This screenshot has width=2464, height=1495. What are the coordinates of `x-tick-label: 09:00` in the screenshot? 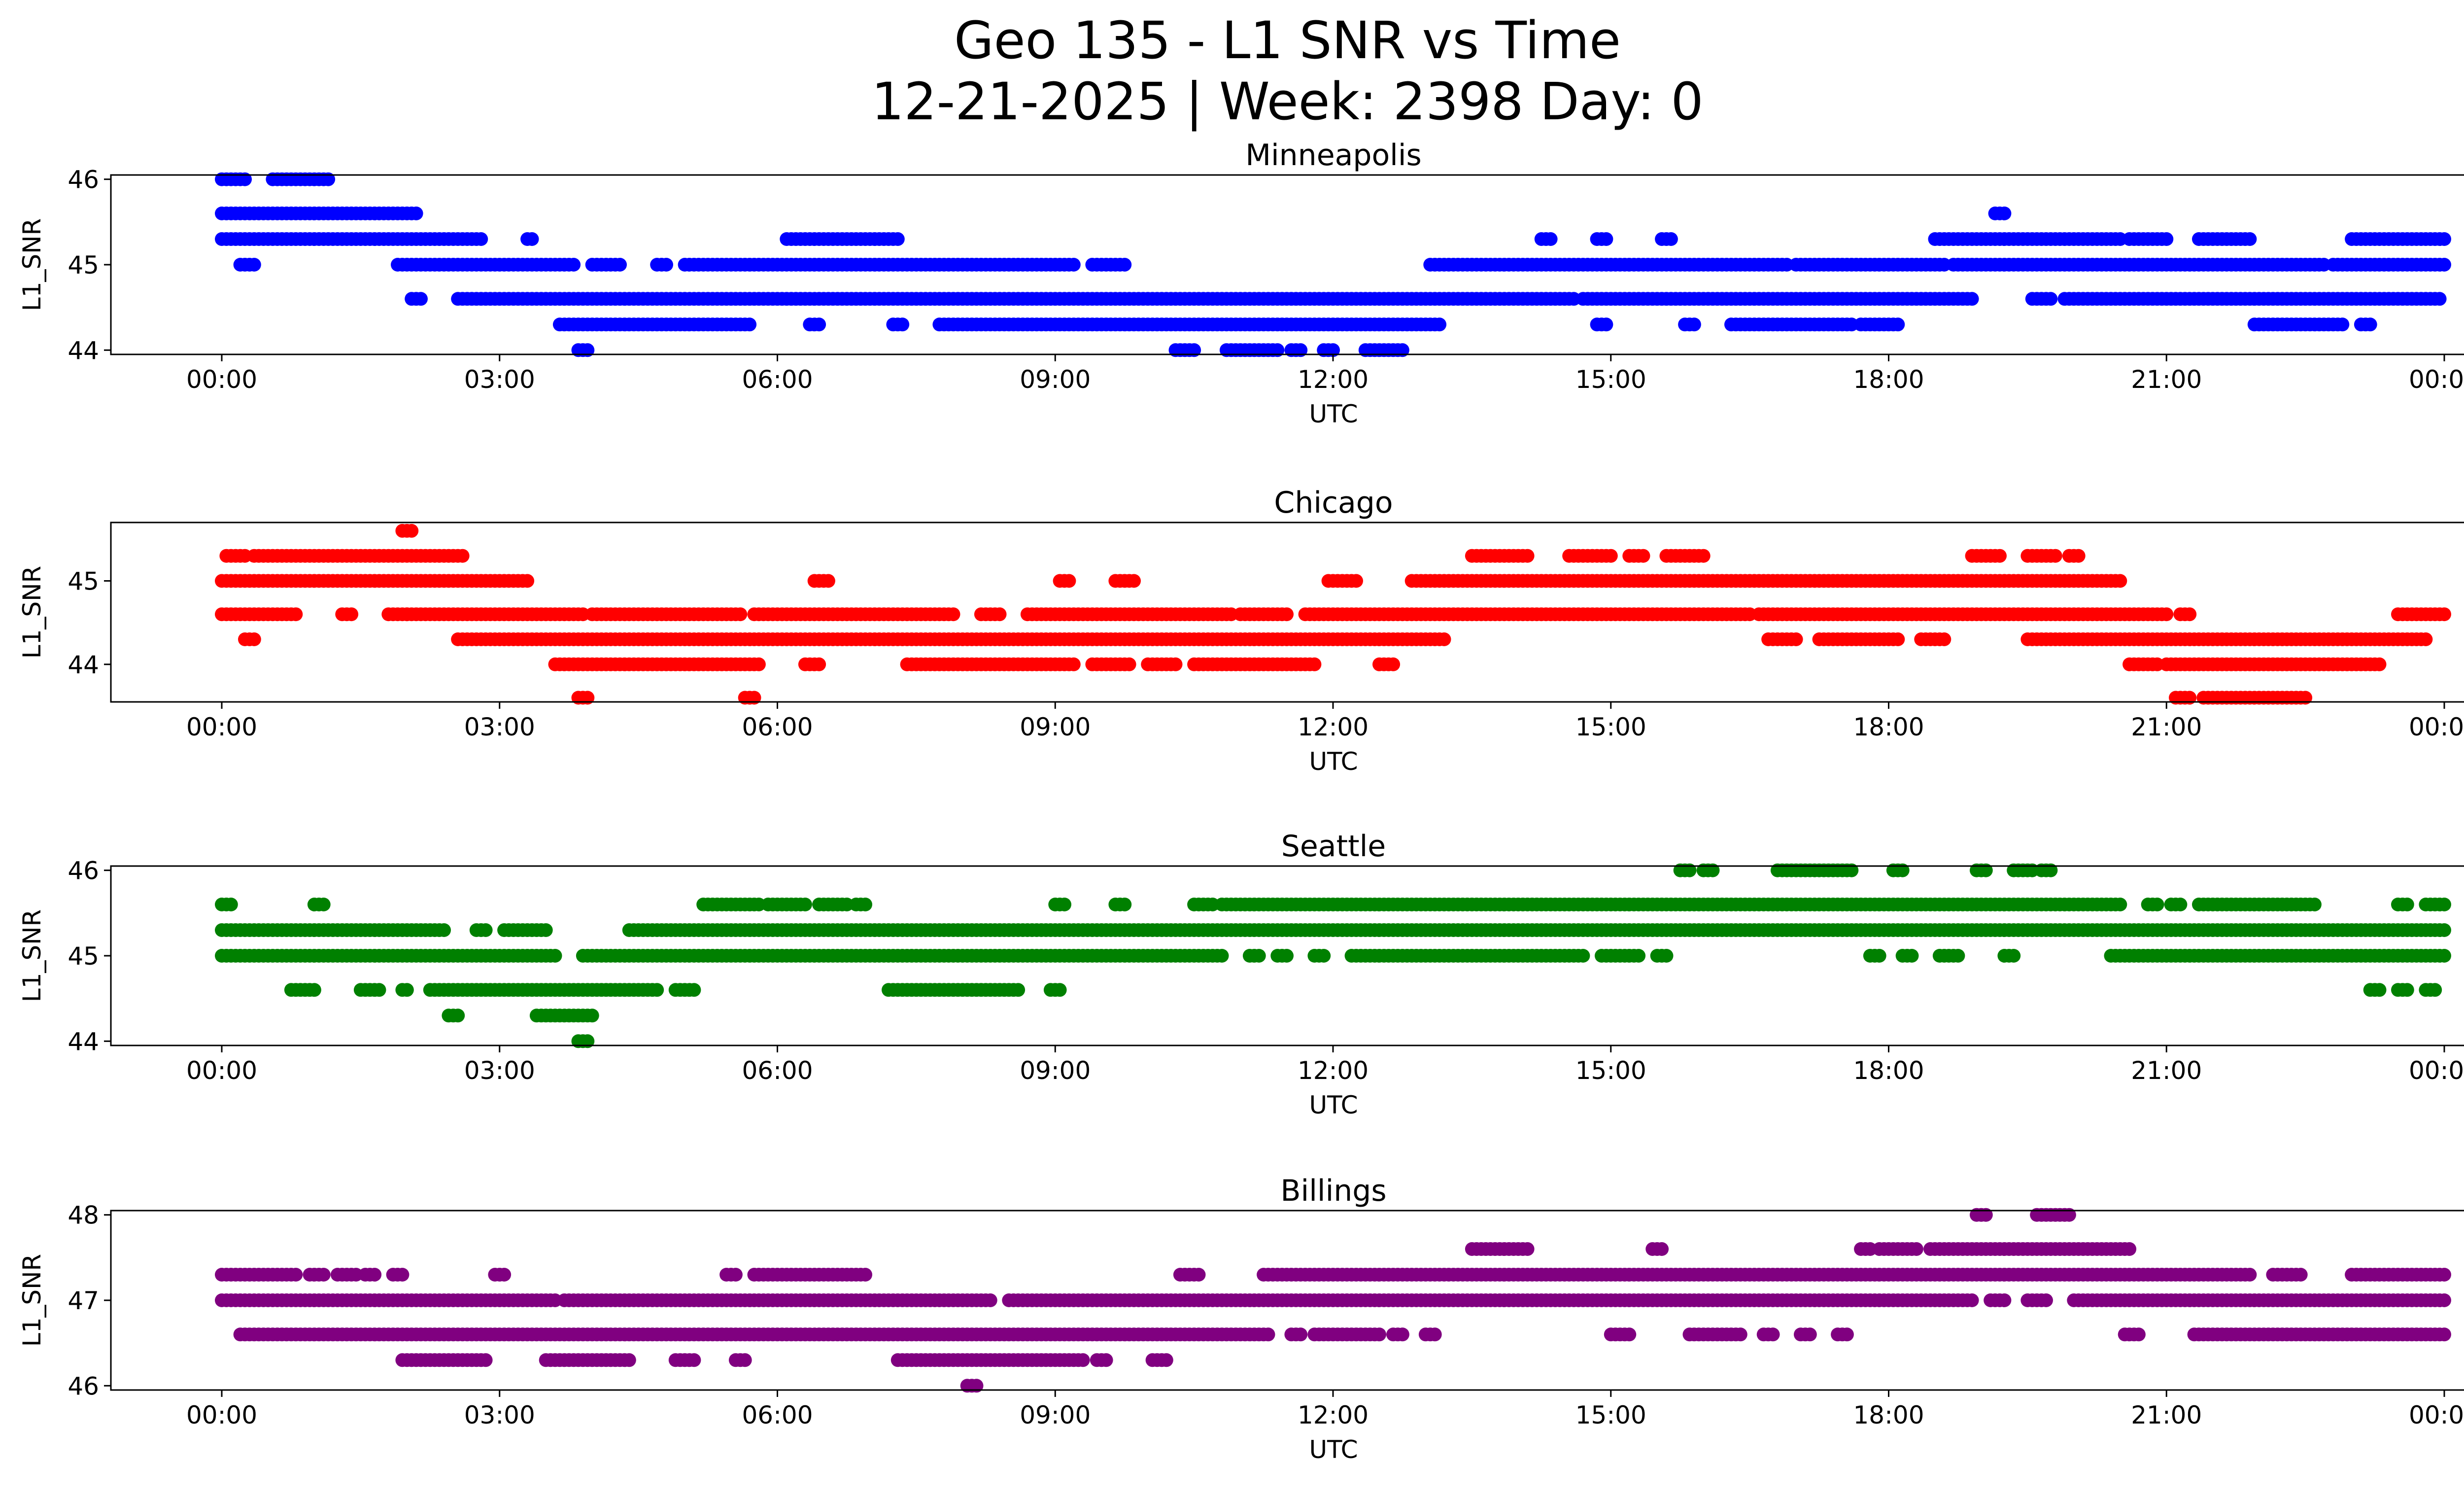 It's located at (1055, 727).